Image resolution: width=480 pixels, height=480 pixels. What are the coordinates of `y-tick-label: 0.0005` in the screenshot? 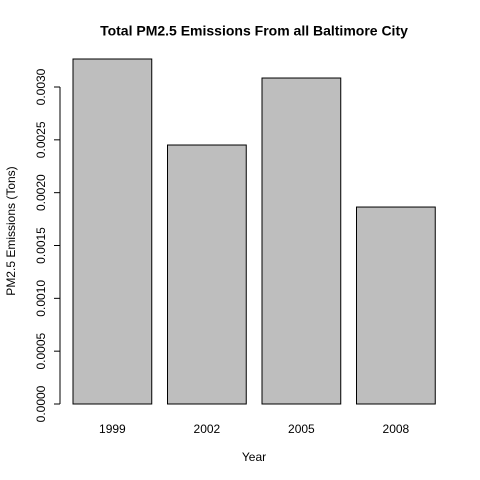 It's located at (41, 350).